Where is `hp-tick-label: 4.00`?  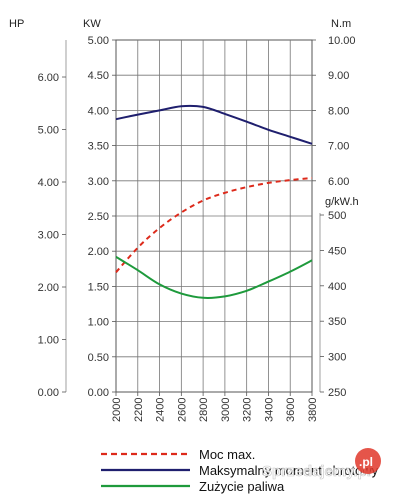
hp-tick-label: 4.00 is located at coordinates (48, 183).